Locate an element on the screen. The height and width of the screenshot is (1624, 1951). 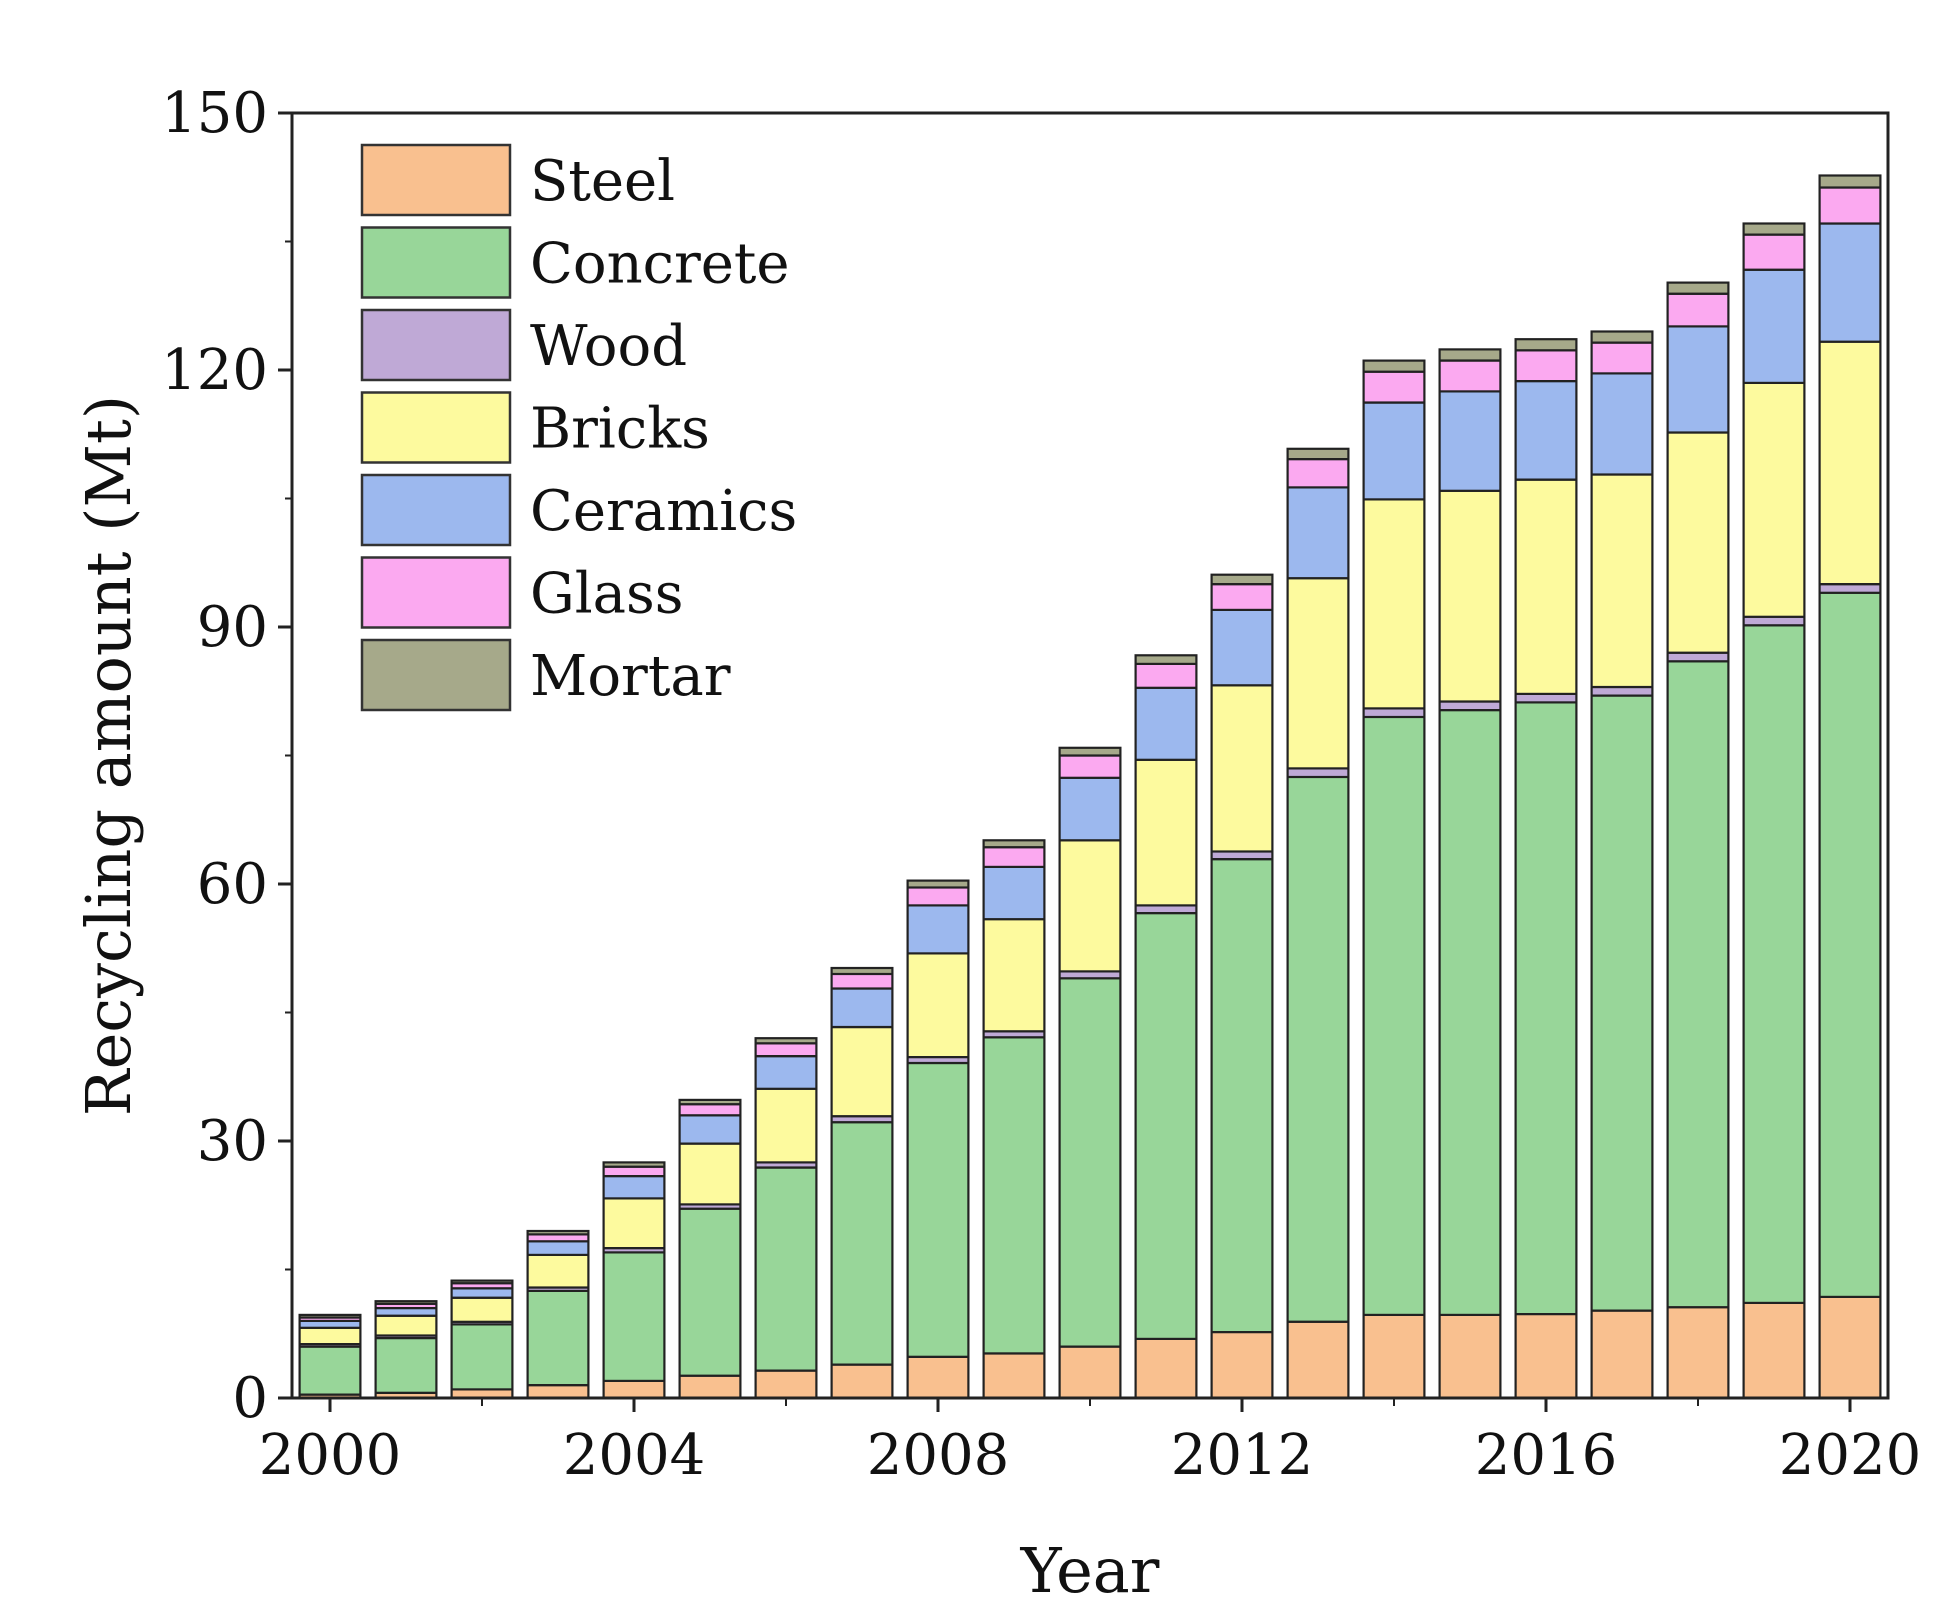
bar-glass-2008 is located at coordinates (938, 896).